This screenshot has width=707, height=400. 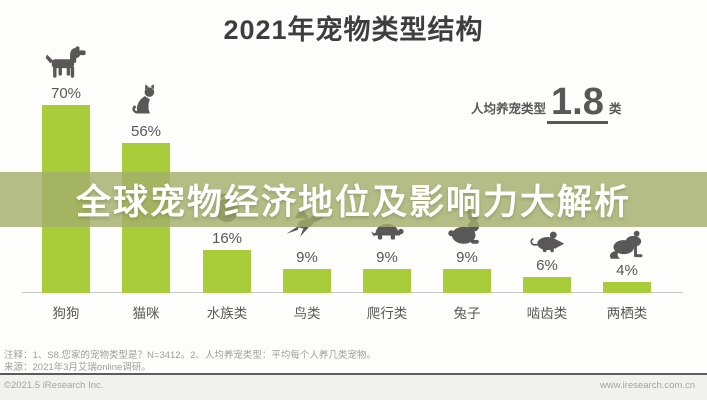 I want to click on avg-pet-types-stat: 人均养宠类型 1.8 类, so click(x=546, y=104).